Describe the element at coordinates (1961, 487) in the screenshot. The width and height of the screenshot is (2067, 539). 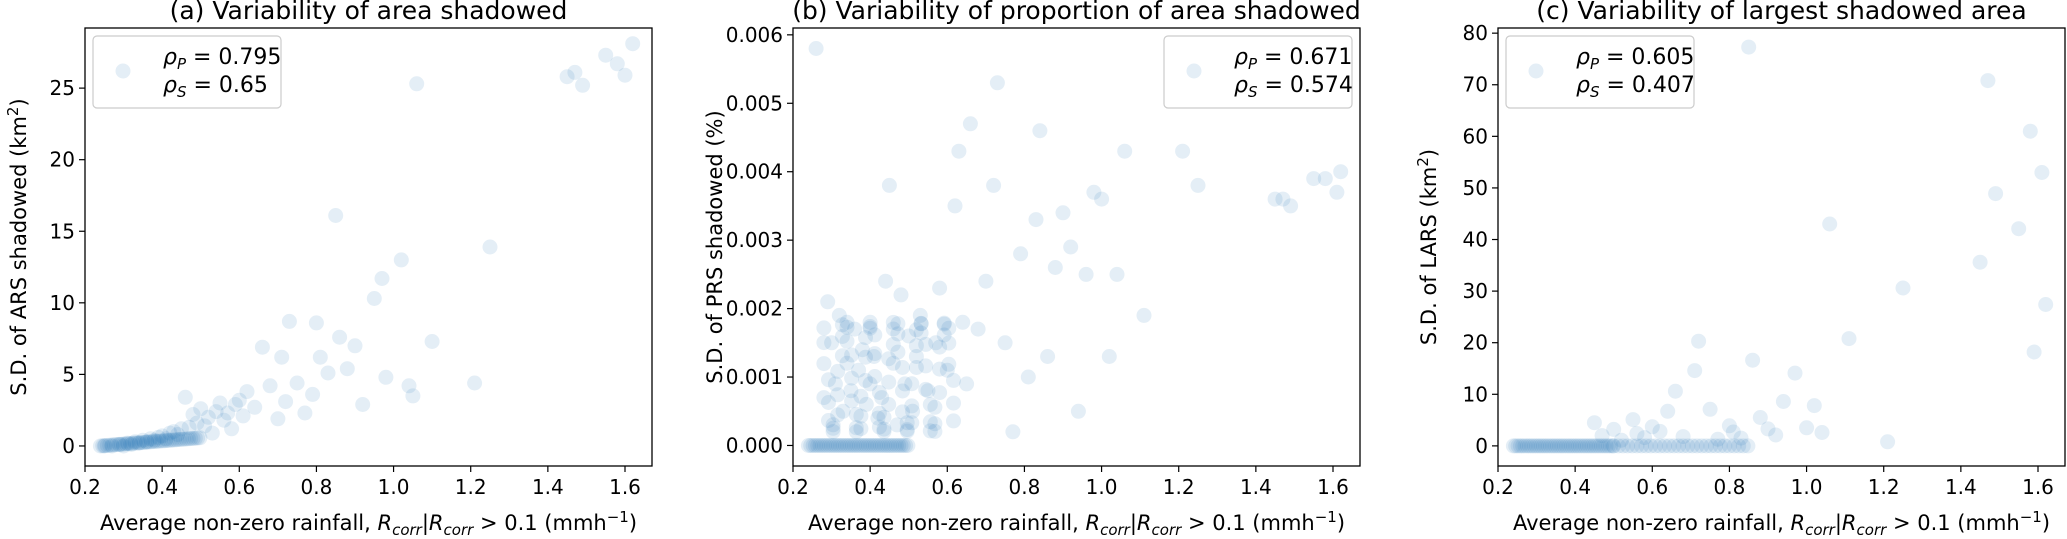
I see `x-tick-label: 1.4` at that location.